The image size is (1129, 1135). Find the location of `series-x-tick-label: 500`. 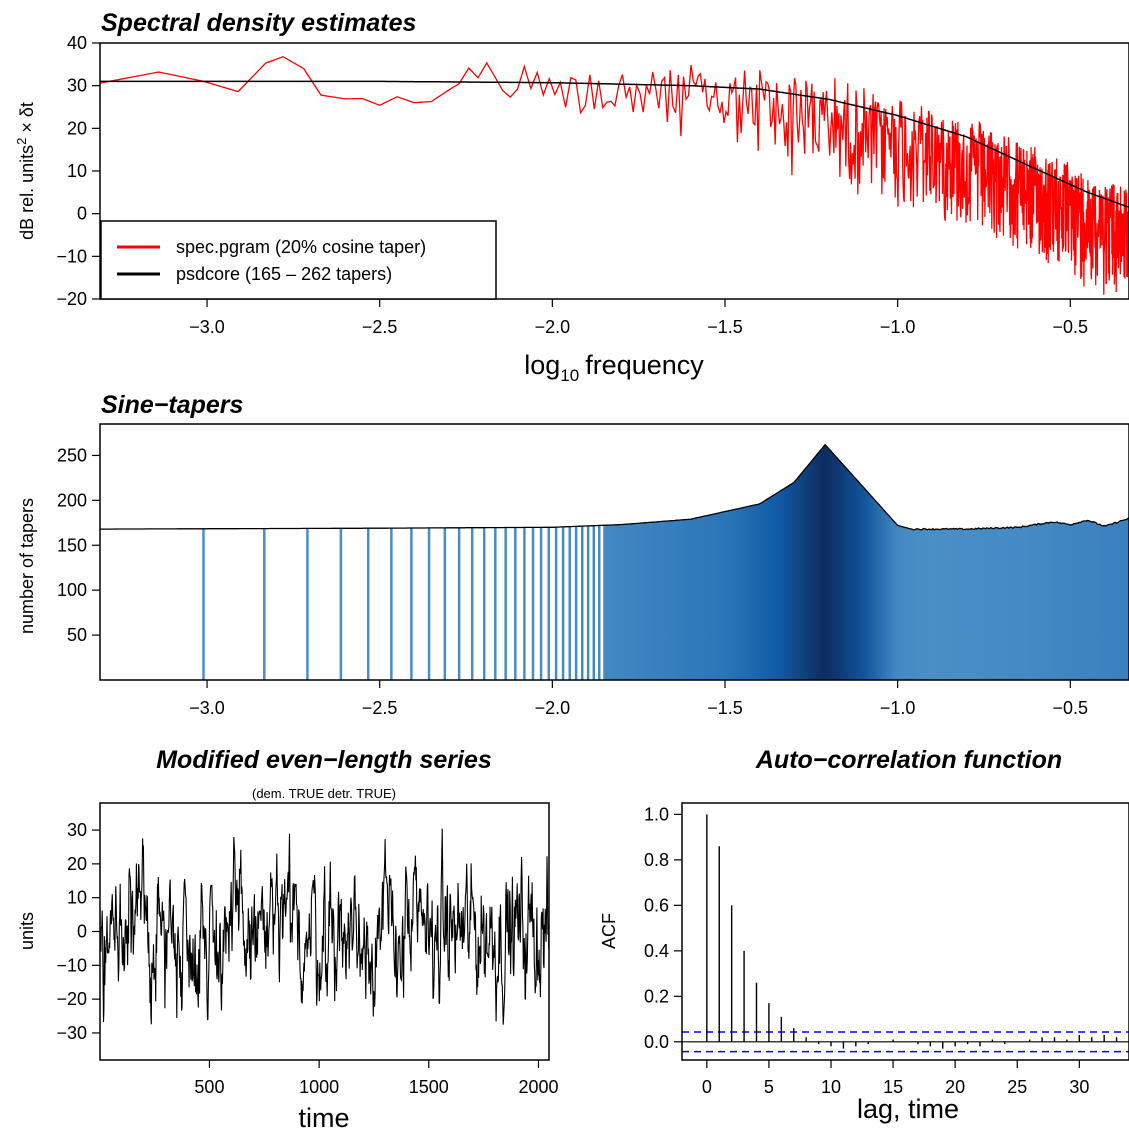

series-x-tick-label: 500 is located at coordinates (209, 1087).